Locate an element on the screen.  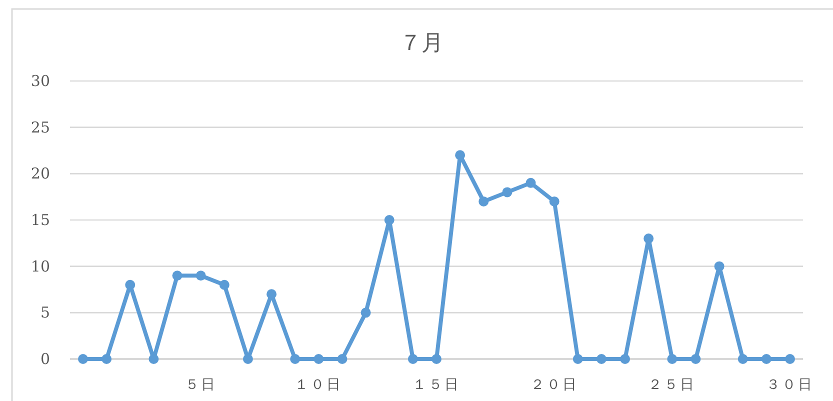
y-tick-label: 20 is located at coordinates (40, 173).